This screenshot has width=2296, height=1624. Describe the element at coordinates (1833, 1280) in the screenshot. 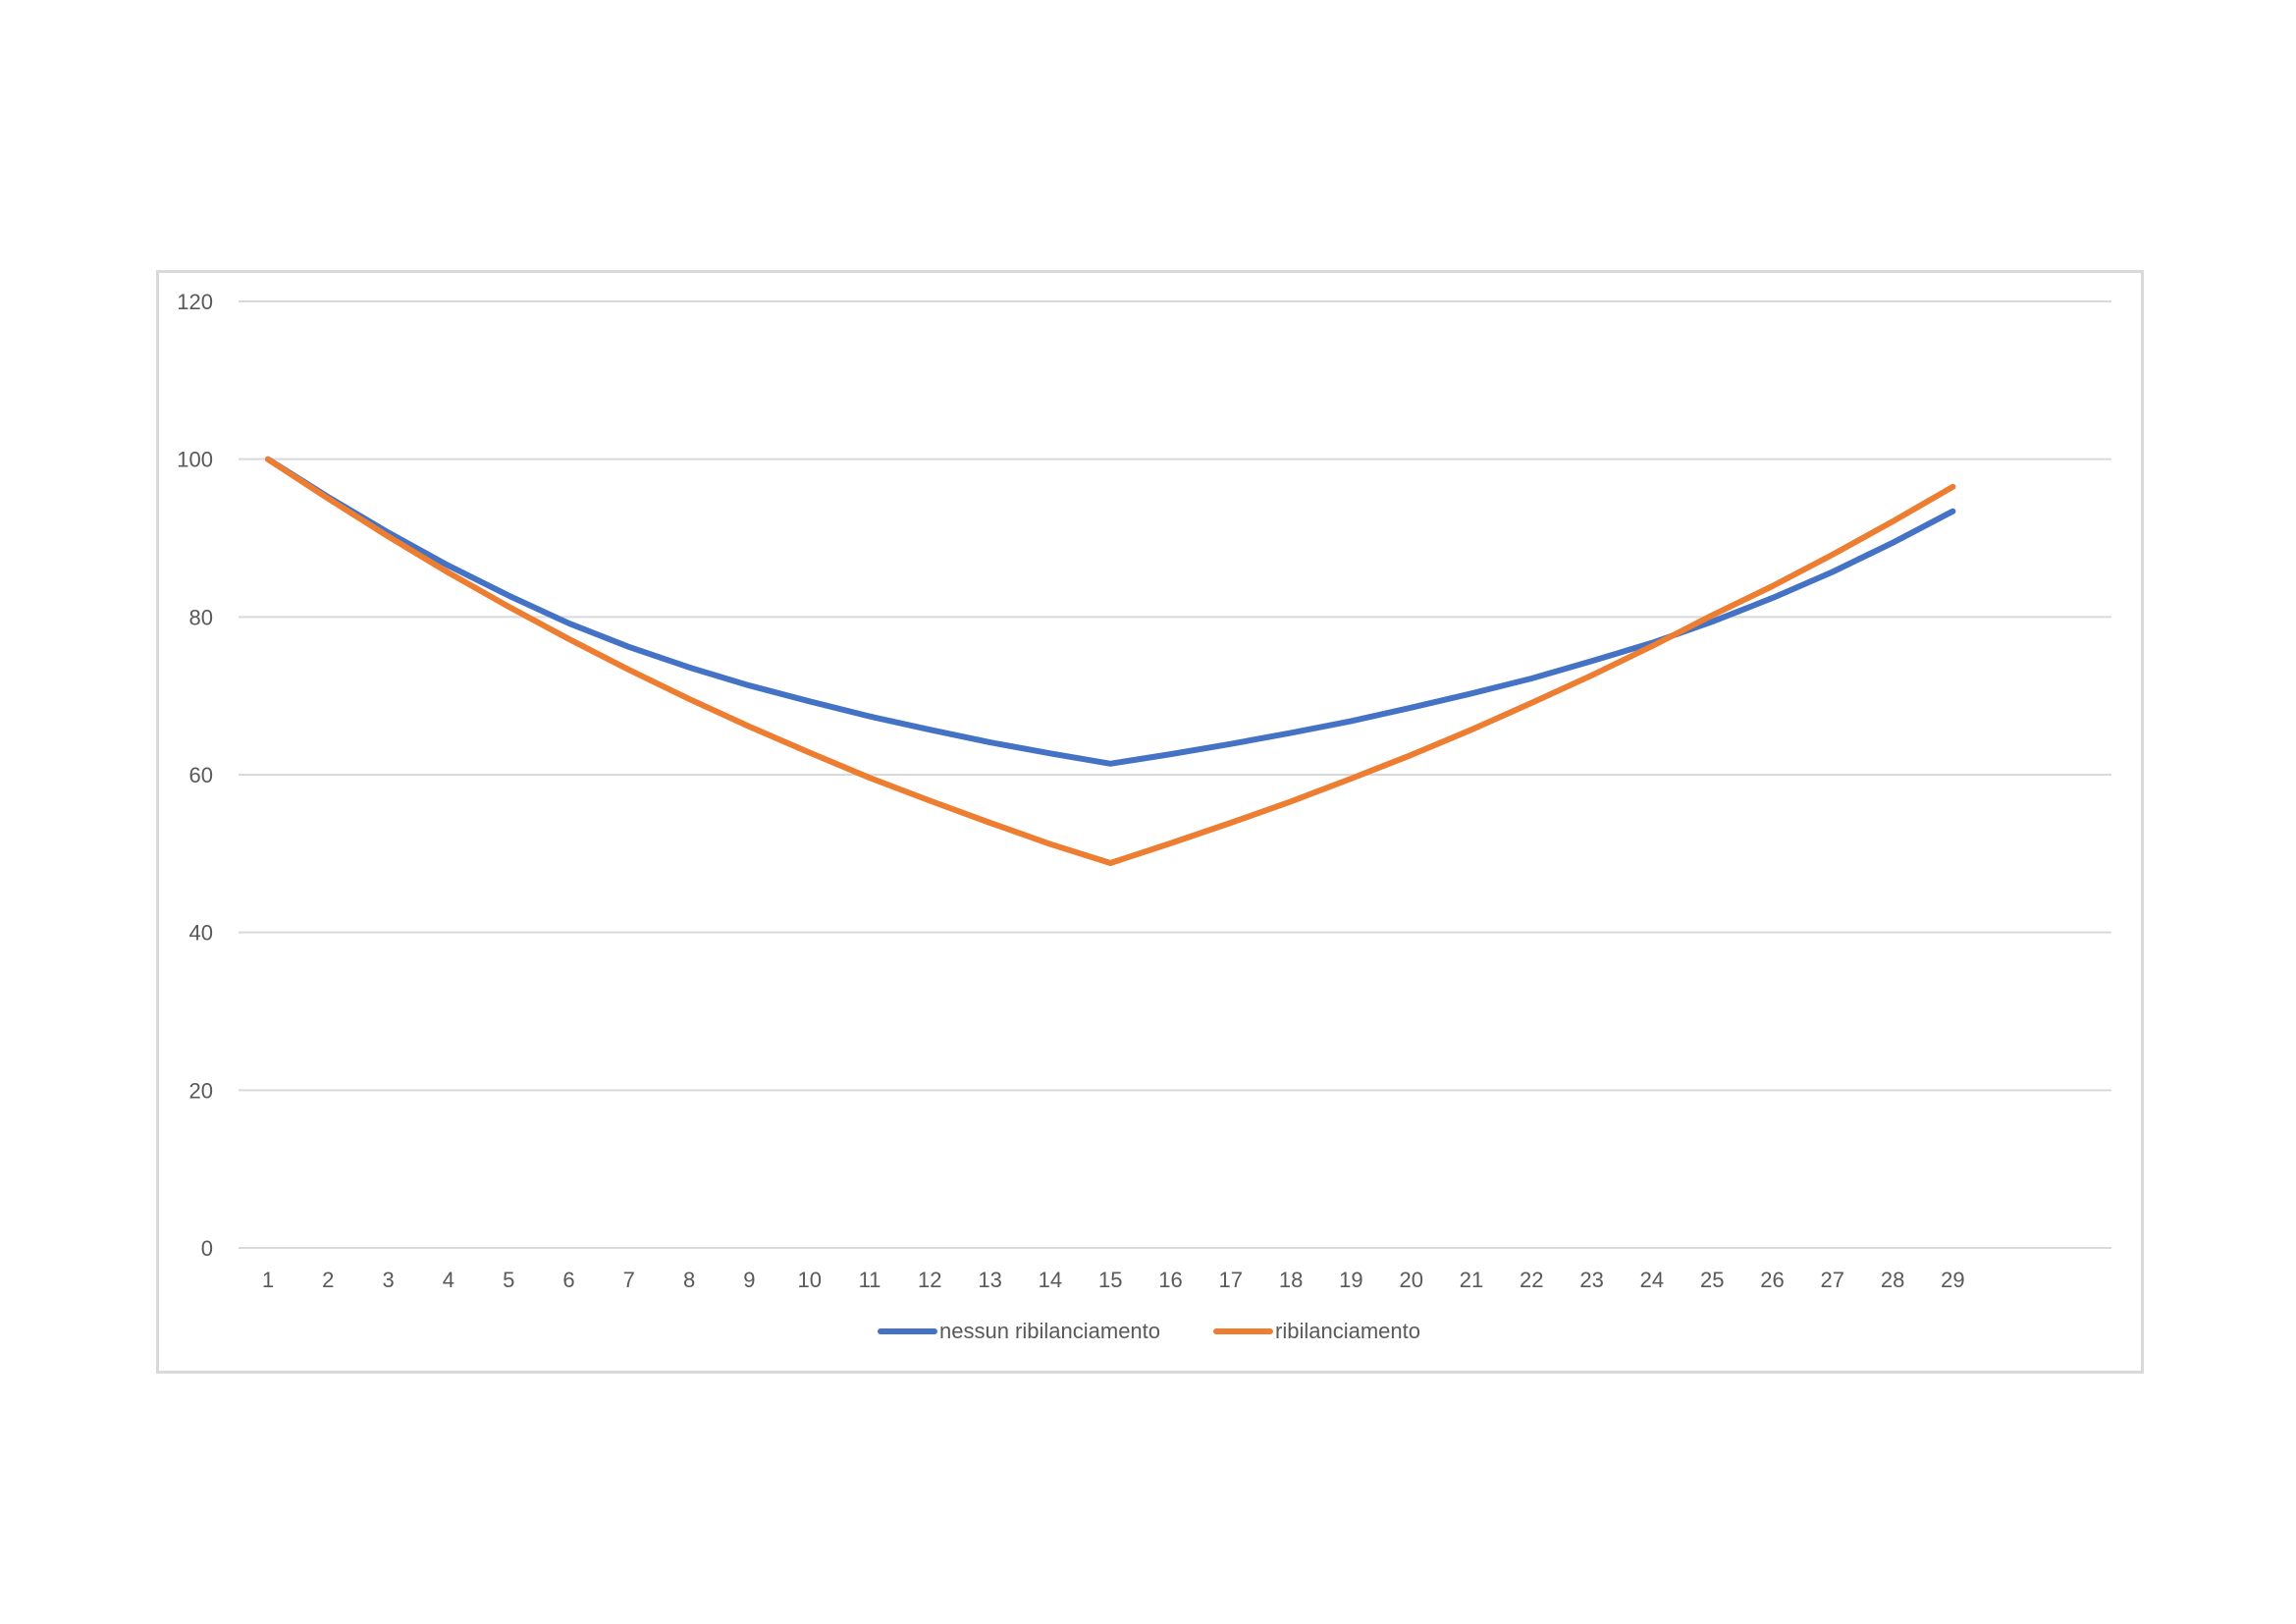

I see `x-tick-label: 27` at that location.